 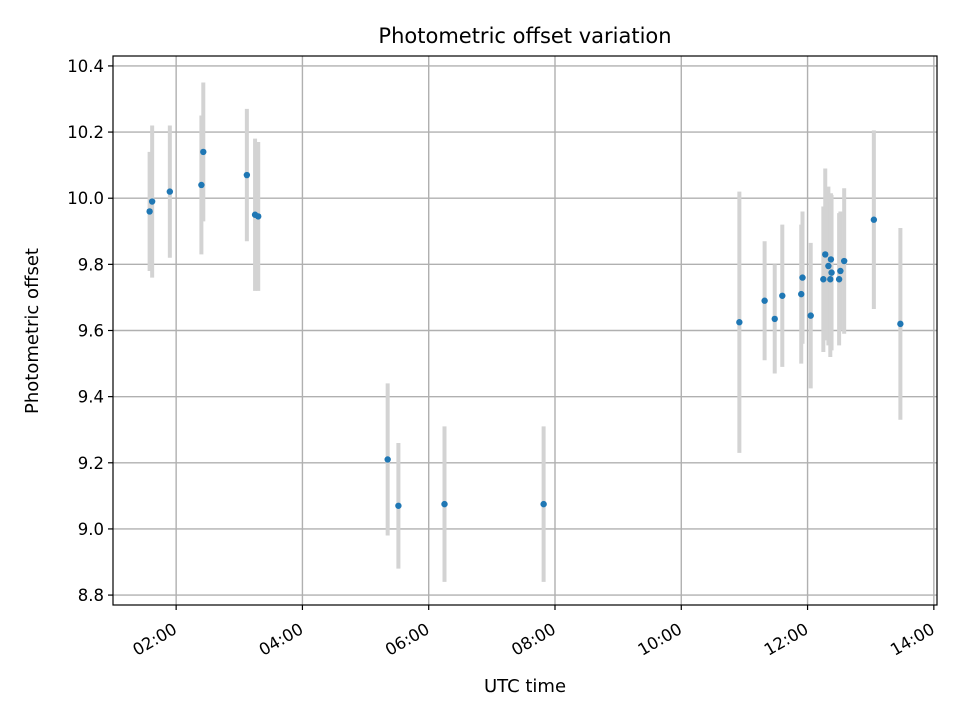 What do you see at coordinates (85, 66) in the screenshot?
I see `y-tick-label: 10.4` at bounding box center [85, 66].